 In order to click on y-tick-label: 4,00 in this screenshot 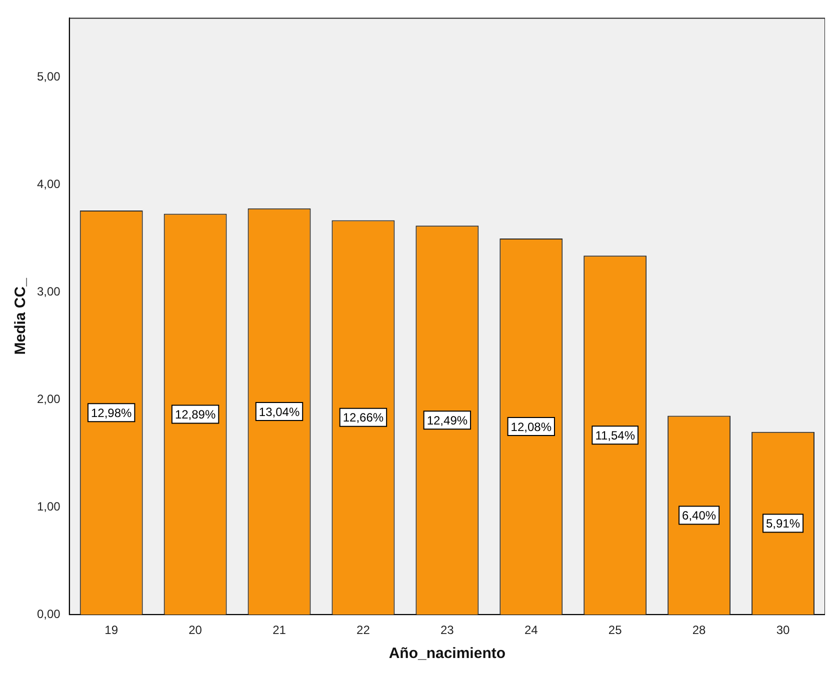, I will do `click(48, 184)`.